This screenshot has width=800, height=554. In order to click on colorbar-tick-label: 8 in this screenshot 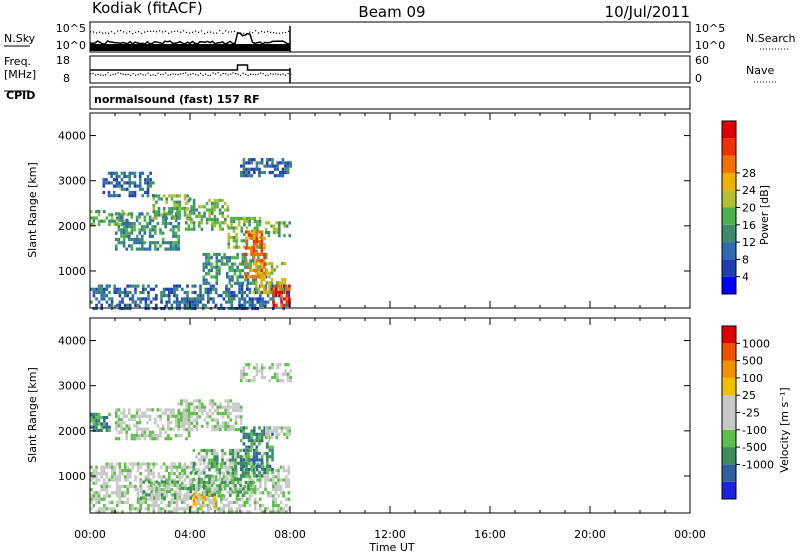, I will do `click(745, 259)`.